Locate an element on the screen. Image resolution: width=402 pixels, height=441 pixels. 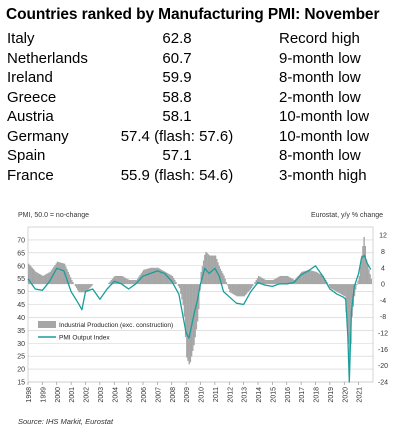
ranking-row: Netherlands 60.7 9-month low is located at coordinates (201, 60).